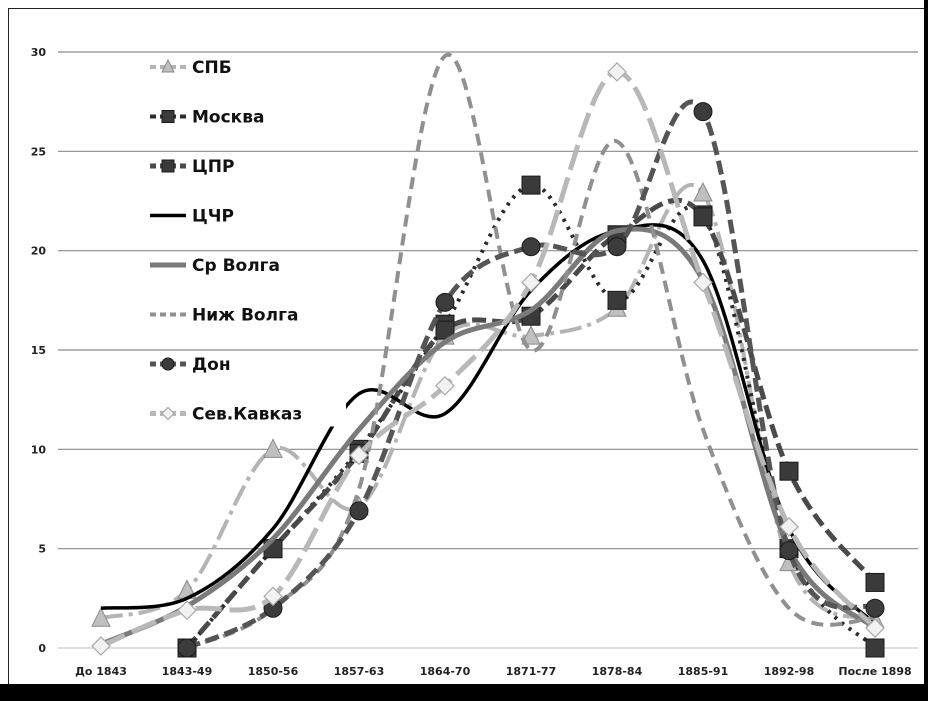  I want to click on frame-bottom-bar, so click(464, 692).